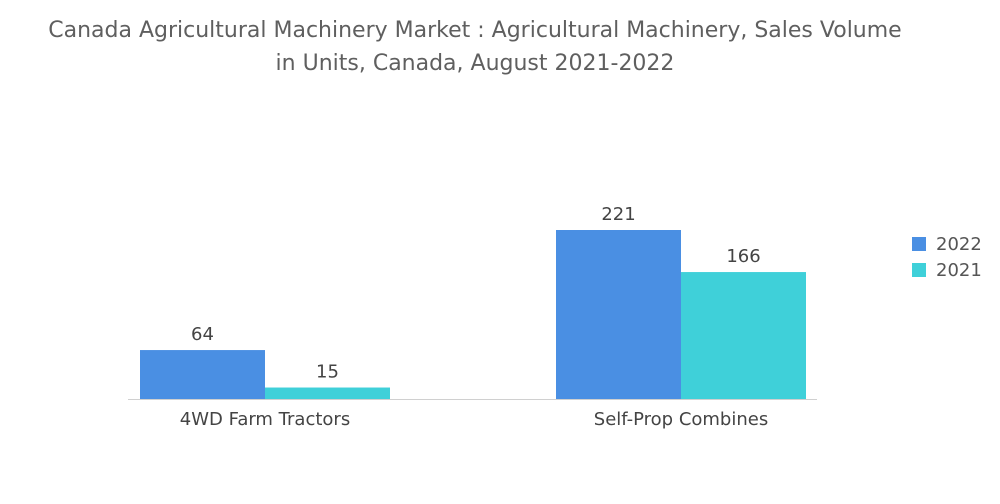 This screenshot has height=504, width=1000. What do you see at coordinates (475, 63) in the screenshot?
I see `chart-title-line2: in Units, Canada, August 2021-2022` at bounding box center [475, 63].